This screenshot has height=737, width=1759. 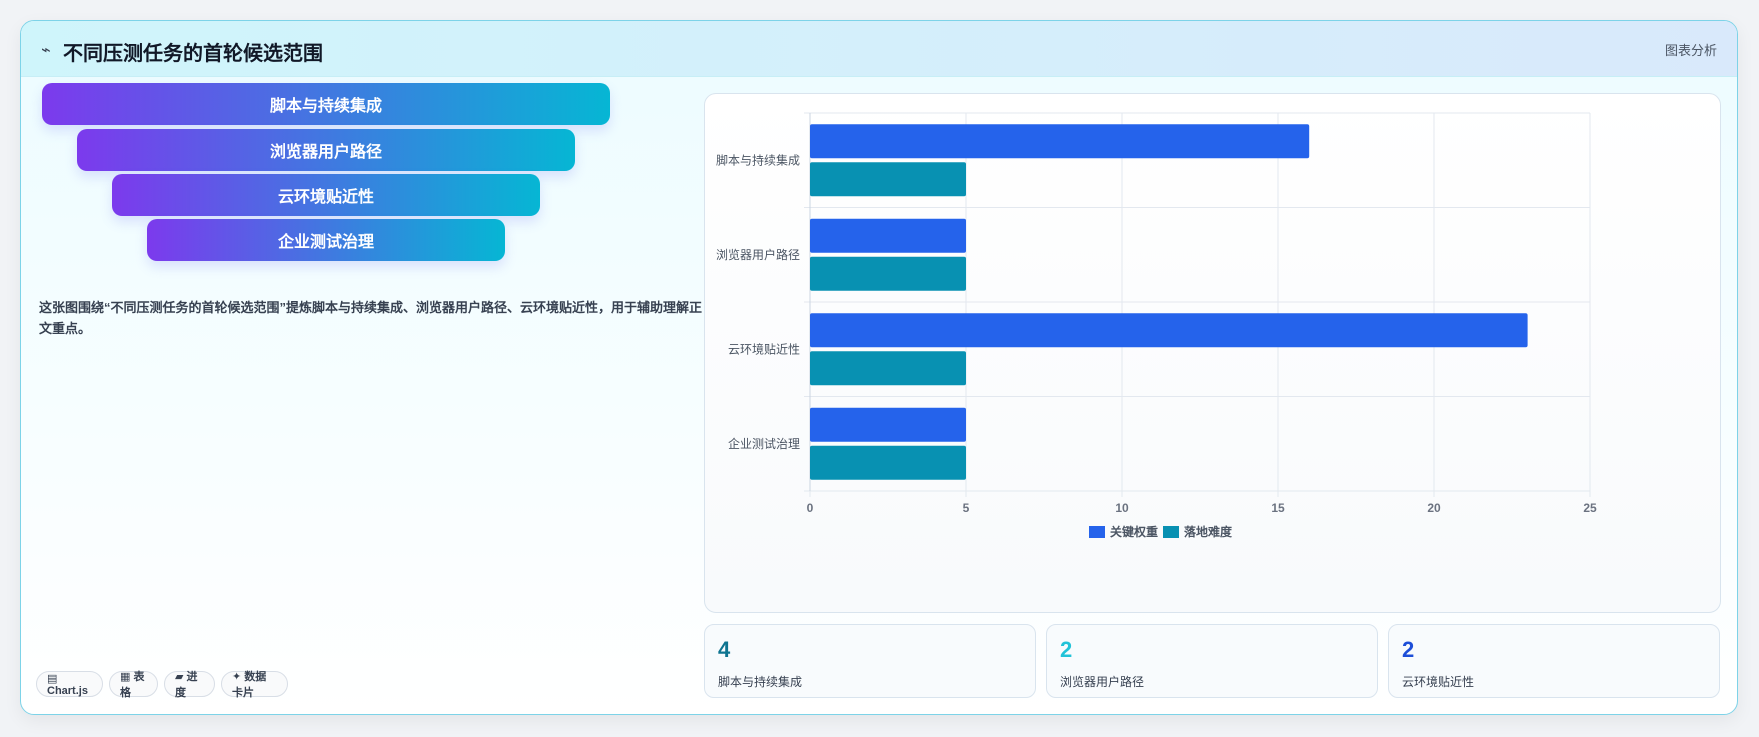 I want to click on legend-label: 落地难度, so click(x=1208, y=531).